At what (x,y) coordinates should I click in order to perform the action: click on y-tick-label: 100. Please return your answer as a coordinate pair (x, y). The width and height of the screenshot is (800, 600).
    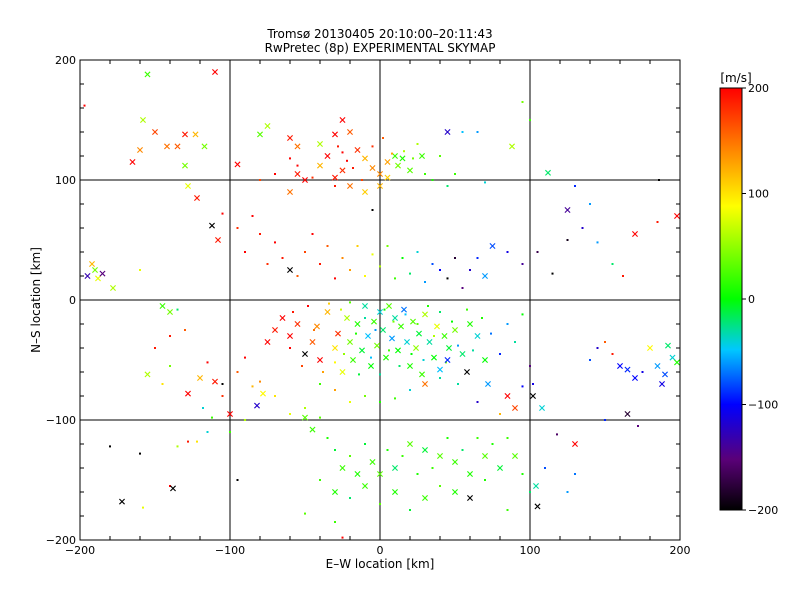
    Looking at the image, I should click on (65, 180).